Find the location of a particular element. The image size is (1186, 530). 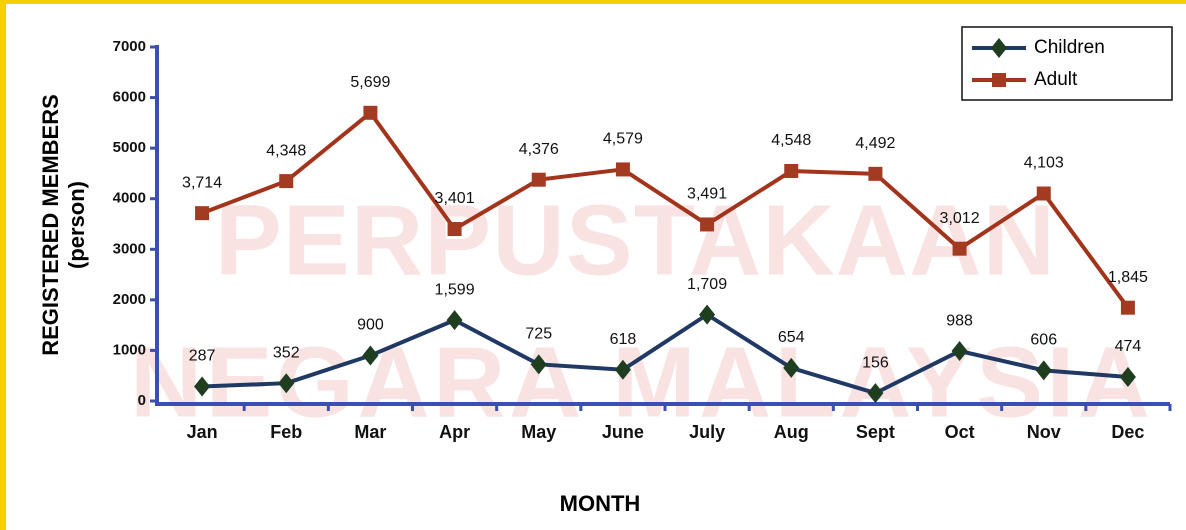

data-label: 1,709 is located at coordinates (707, 284).